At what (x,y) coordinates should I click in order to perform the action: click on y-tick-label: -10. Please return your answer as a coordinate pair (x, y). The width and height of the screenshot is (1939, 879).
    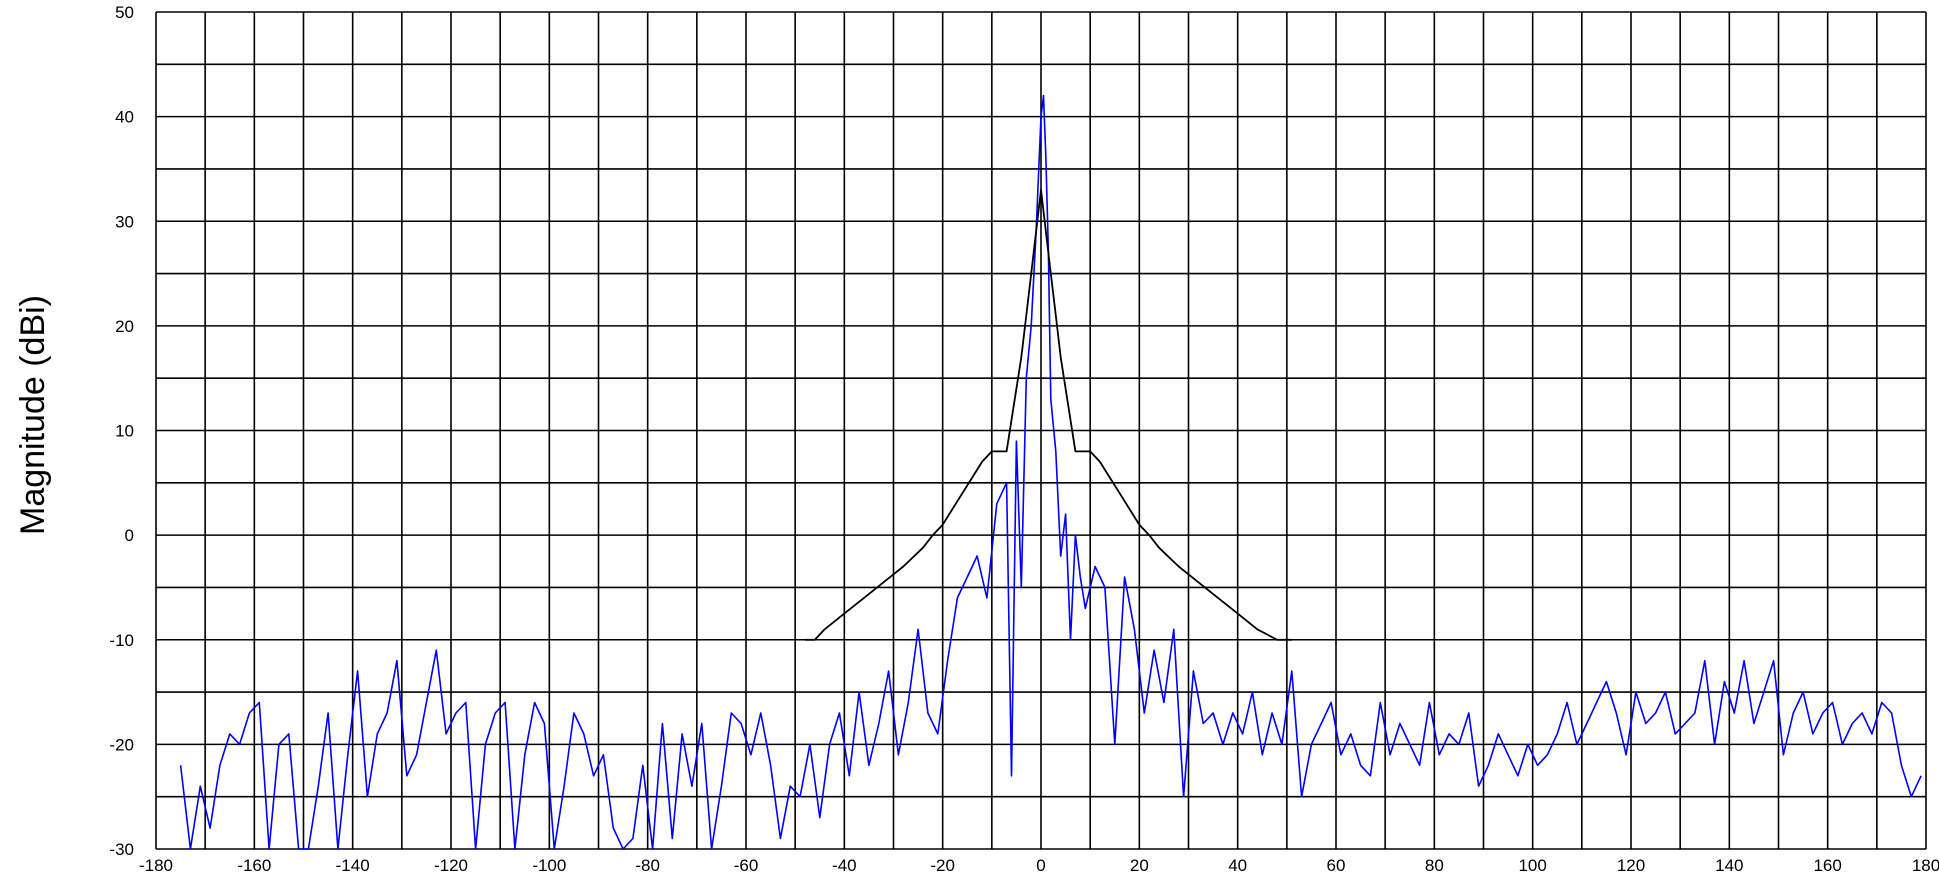
    Looking at the image, I should click on (121, 640).